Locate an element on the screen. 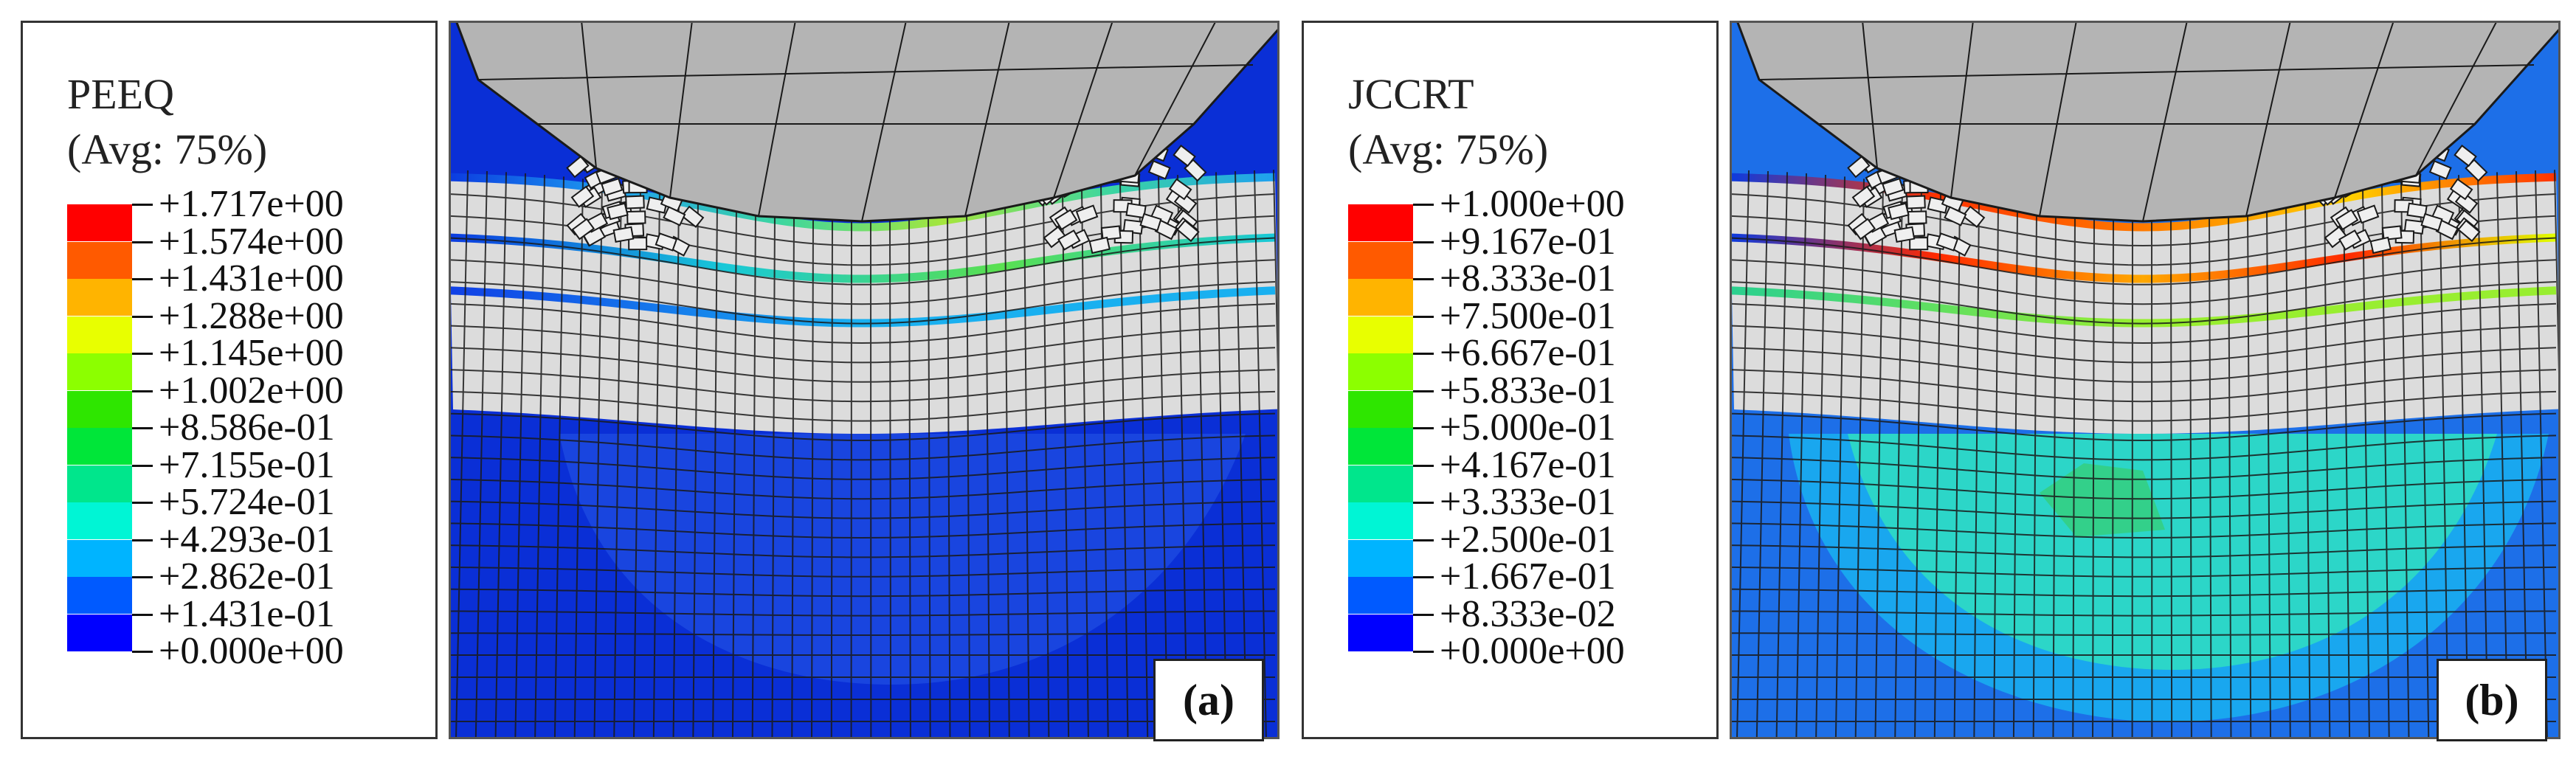  indenter-facets is located at coordinates (2146, 122).